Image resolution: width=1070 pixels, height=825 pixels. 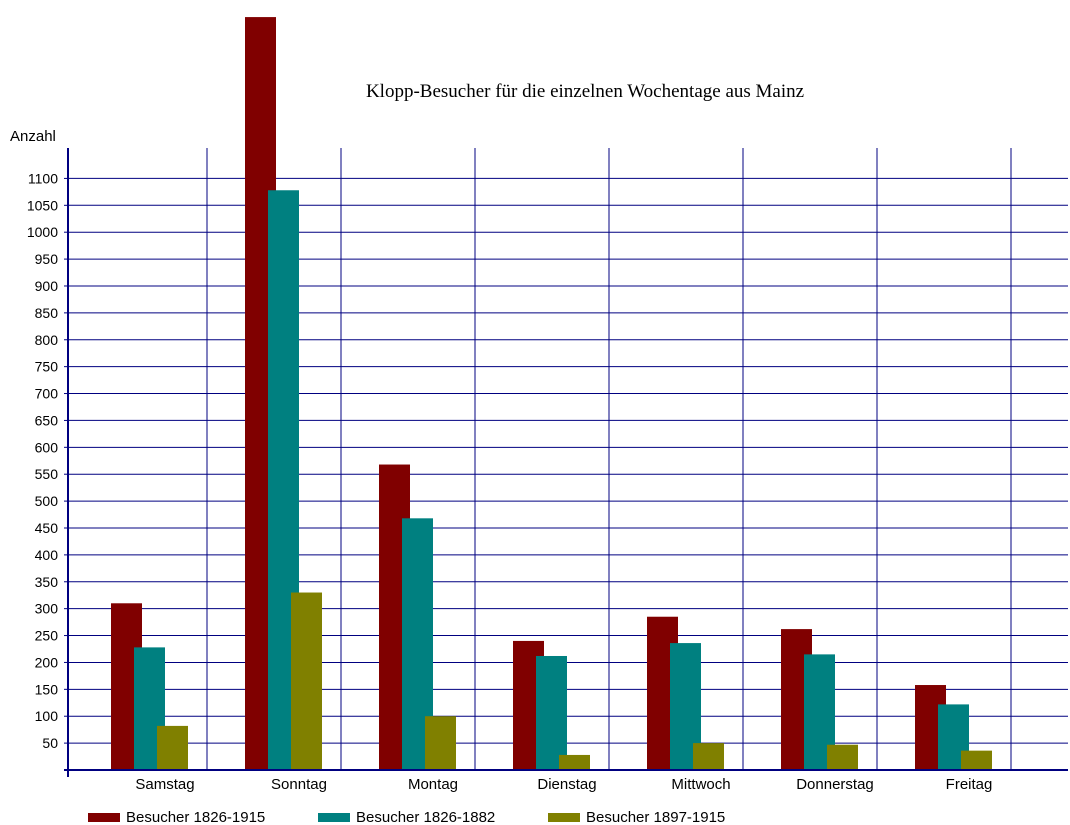 I want to click on y-tick-label: 750, so click(x=47, y=367).